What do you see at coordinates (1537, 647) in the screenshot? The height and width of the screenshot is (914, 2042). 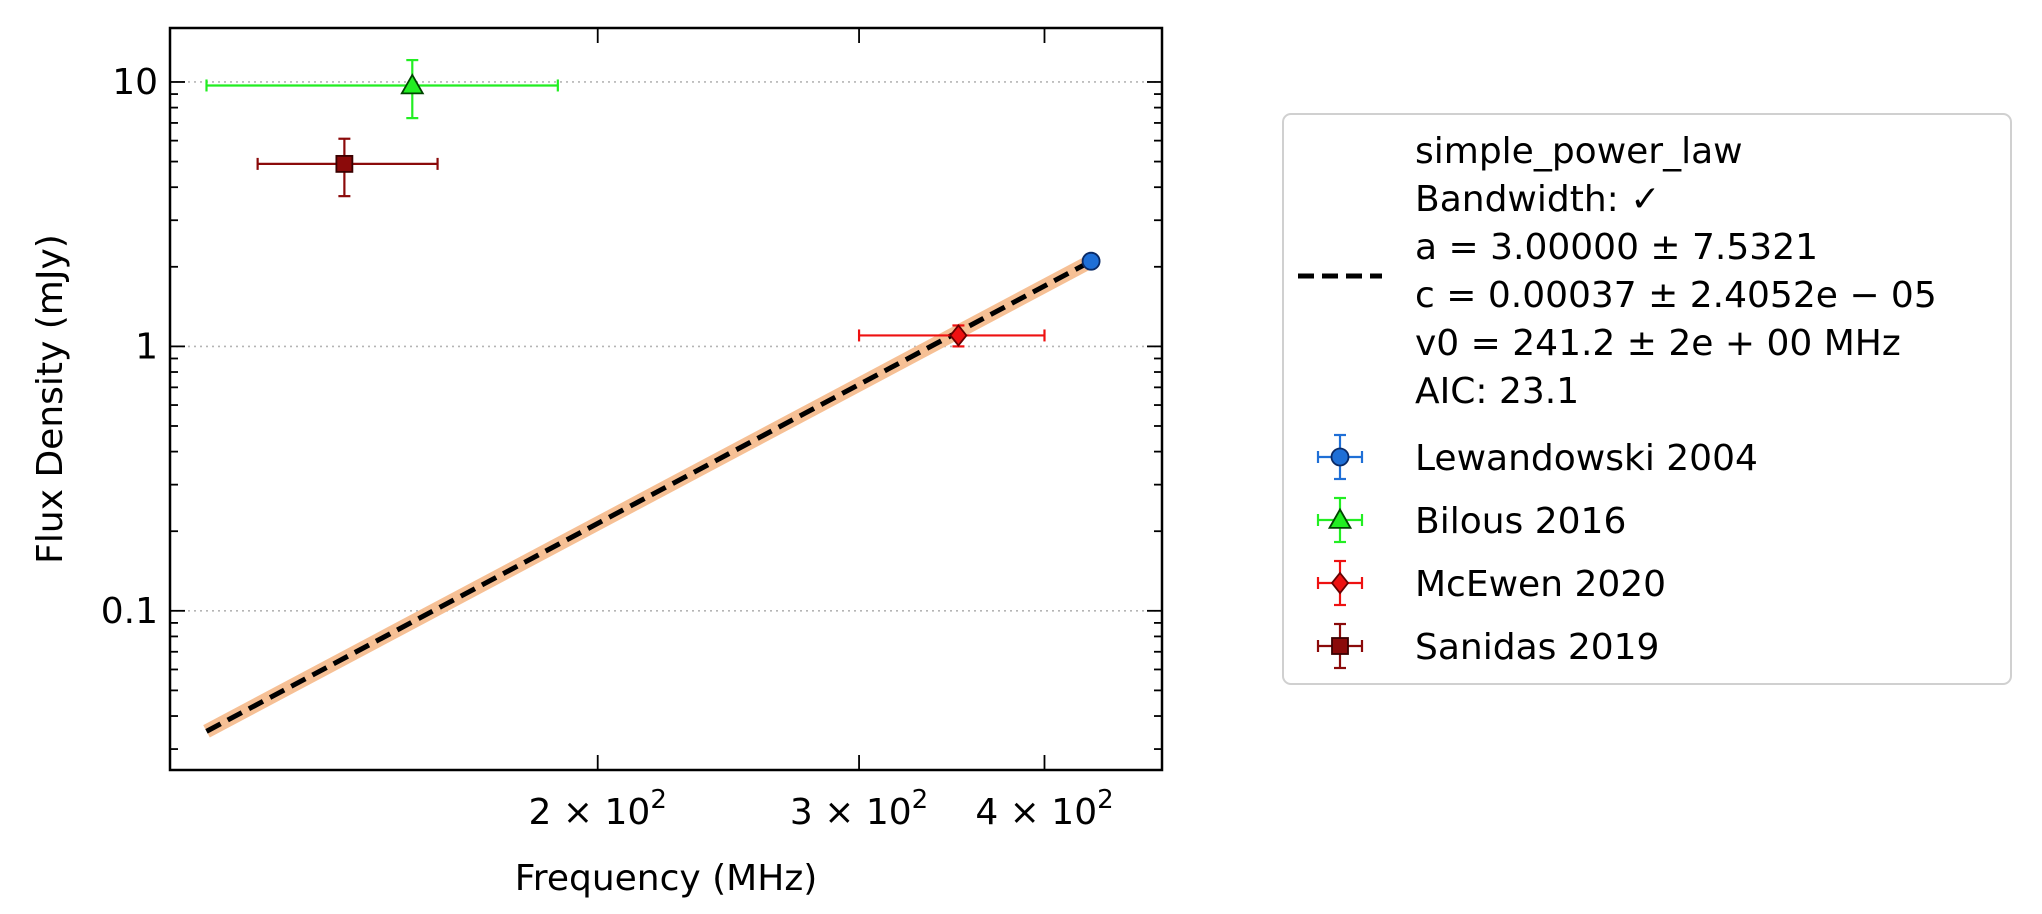 I see `legend-label-3: Sanidas 2019` at bounding box center [1537, 647].